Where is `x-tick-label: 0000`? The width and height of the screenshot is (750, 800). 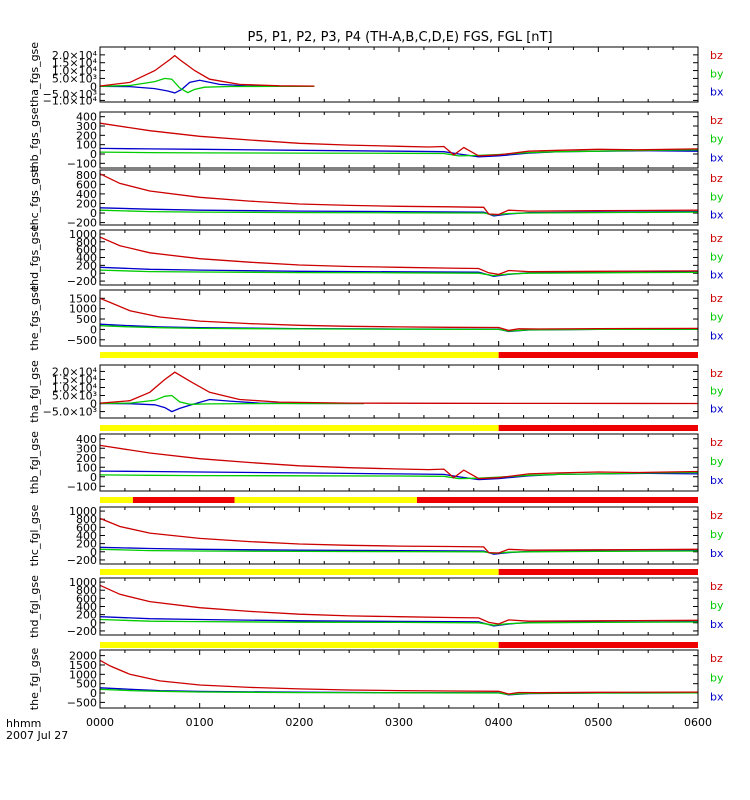 x-tick-label: 0000 is located at coordinates (100, 722).